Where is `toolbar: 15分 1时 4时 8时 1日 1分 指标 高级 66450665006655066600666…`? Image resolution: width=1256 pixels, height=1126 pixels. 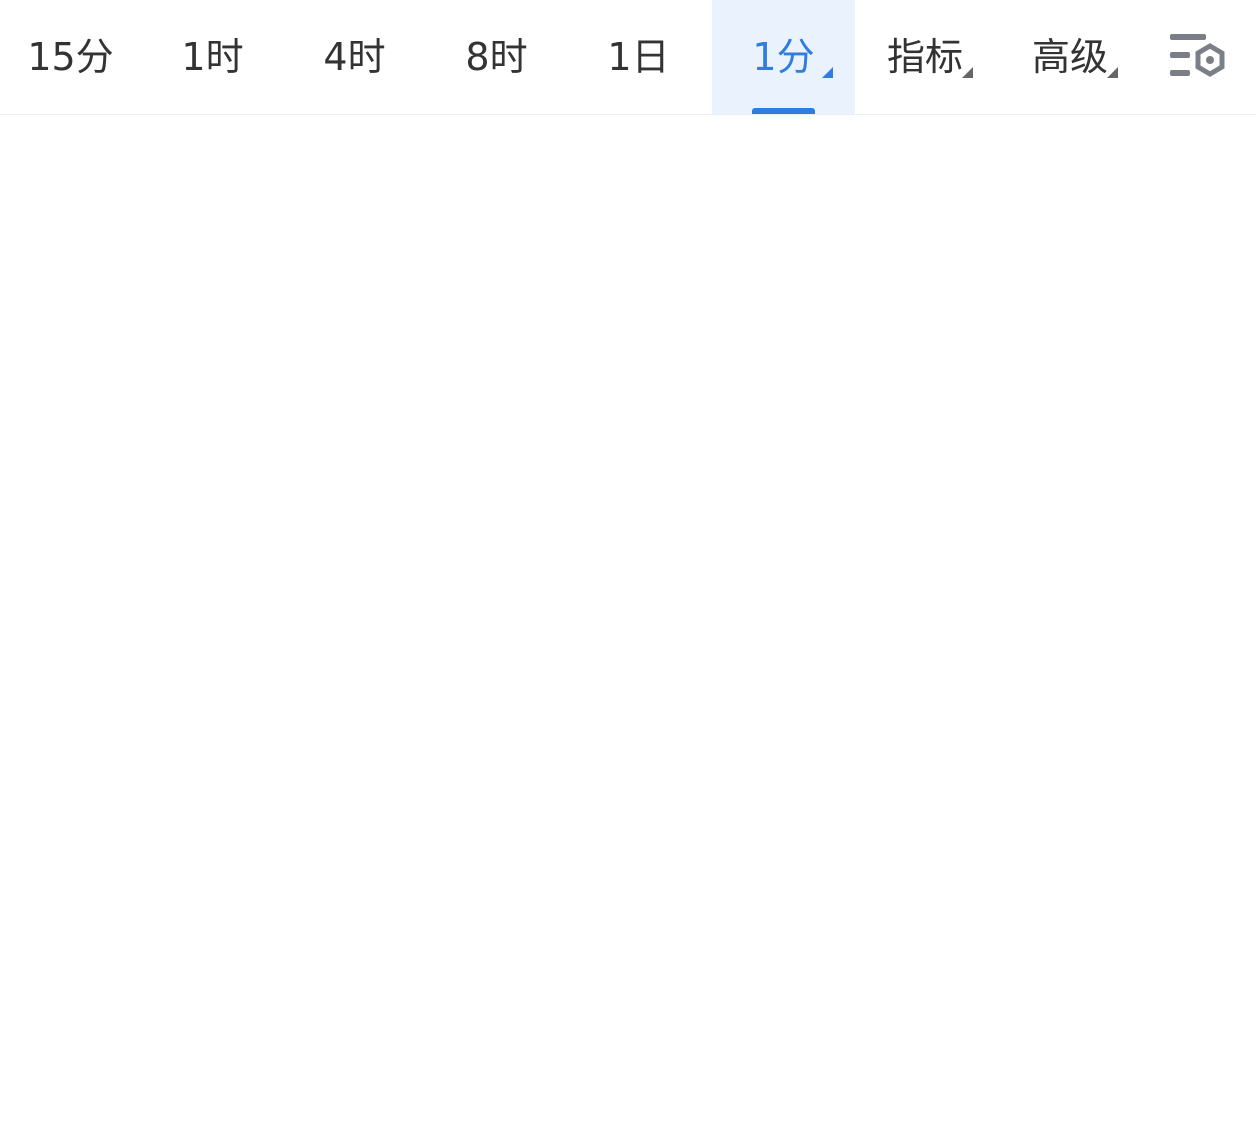
toolbar: 15分 1时 4时 8时 1日 1分 指标 高级 66450665006655066600666… is located at coordinates (628, 57).